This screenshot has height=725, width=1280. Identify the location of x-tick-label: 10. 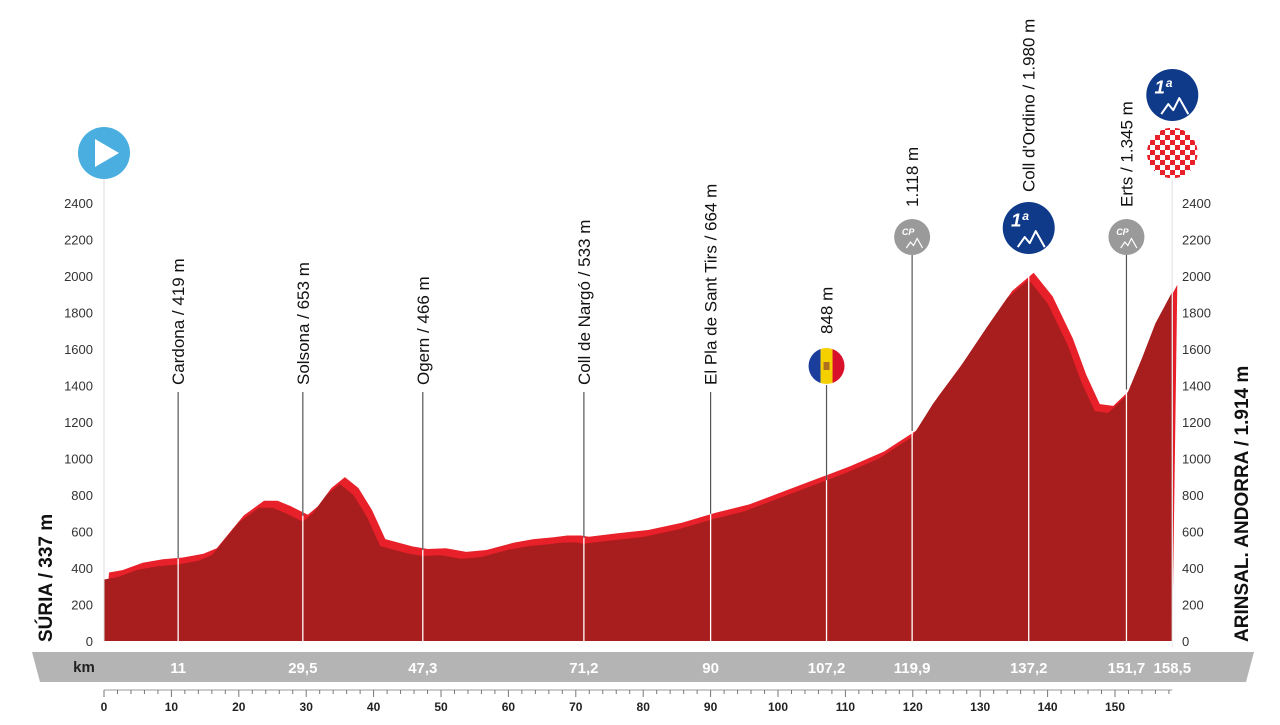
(172, 707).